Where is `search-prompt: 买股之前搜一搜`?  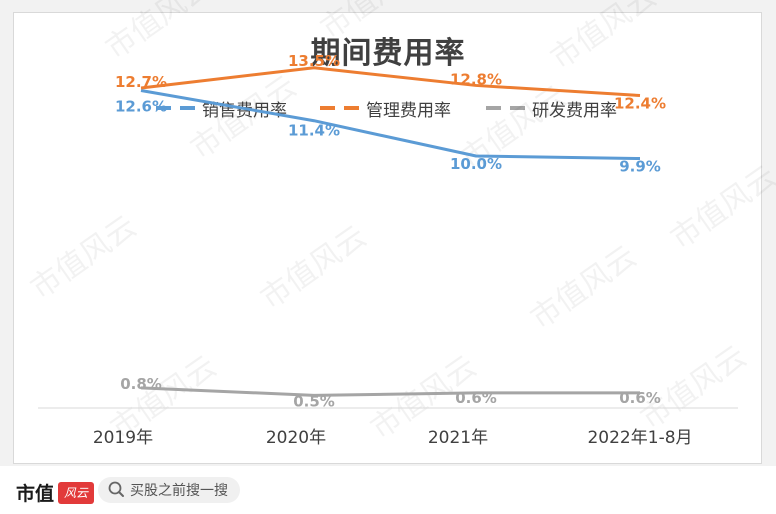 search-prompt: 买股之前搜一搜 is located at coordinates (179, 491).